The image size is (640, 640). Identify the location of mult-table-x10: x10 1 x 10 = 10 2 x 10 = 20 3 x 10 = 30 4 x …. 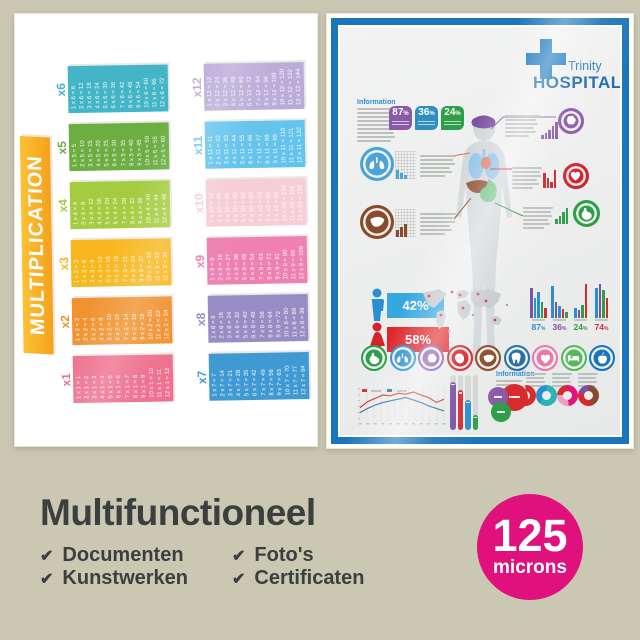
(249, 202).